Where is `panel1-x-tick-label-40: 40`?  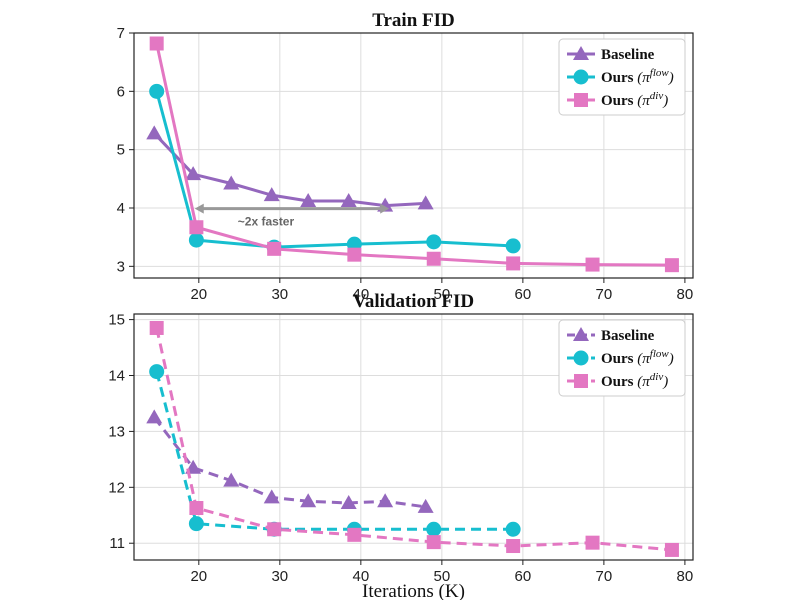
panel1-x-tick-label-40: 40 is located at coordinates (360, 294).